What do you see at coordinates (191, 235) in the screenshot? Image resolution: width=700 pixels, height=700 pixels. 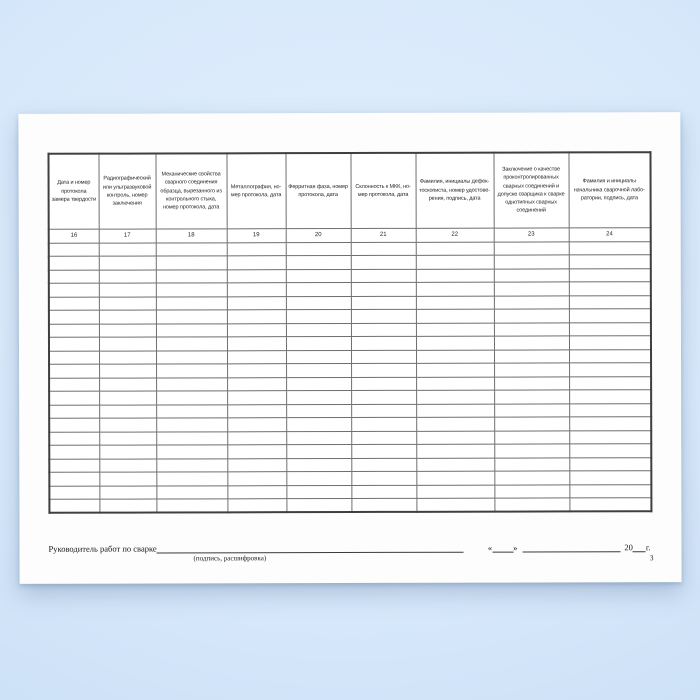 I see `column-number-18: 18` at bounding box center [191, 235].